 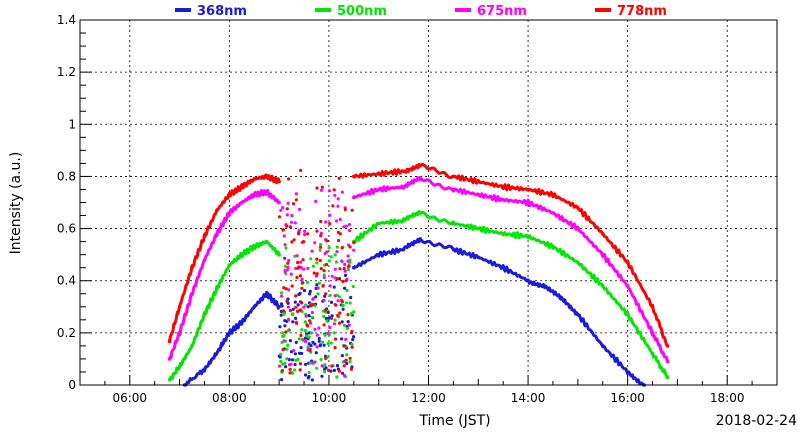 What do you see at coordinates (491, 11) in the screenshot?
I see `legend-entry-675nm: 675nm` at bounding box center [491, 11].